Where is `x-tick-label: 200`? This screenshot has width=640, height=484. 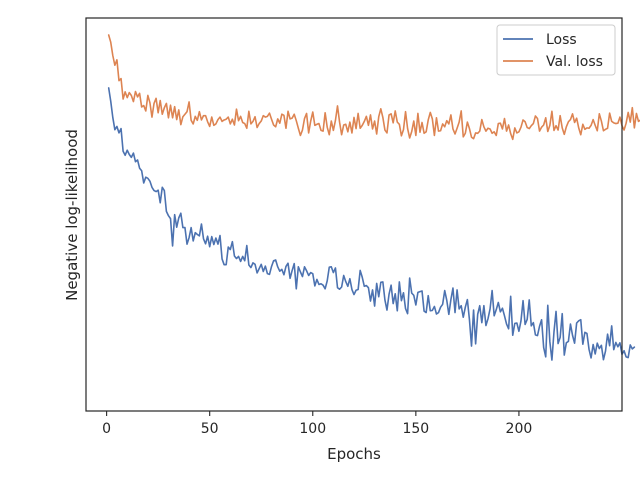 x-tick-label: 200 is located at coordinates (519, 429).